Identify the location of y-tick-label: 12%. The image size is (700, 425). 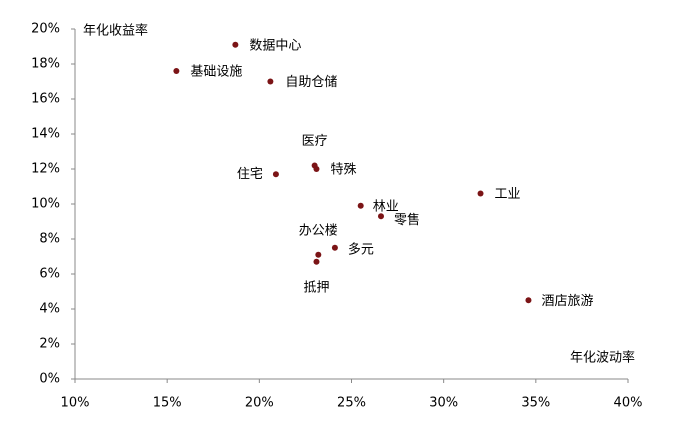
(45, 169).